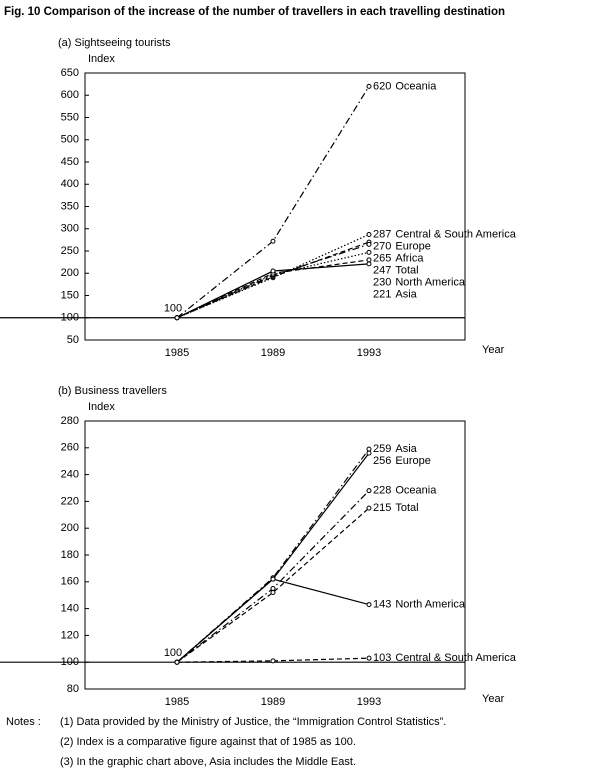 The height and width of the screenshot is (780, 590). I want to click on data-label: 221 Asia, so click(395, 294).